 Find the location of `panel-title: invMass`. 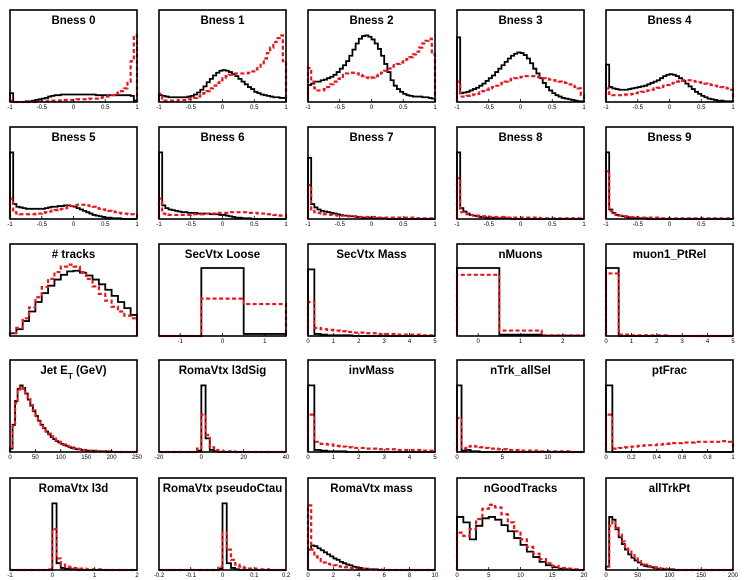

panel-title: invMass is located at coordinates (371, 371).